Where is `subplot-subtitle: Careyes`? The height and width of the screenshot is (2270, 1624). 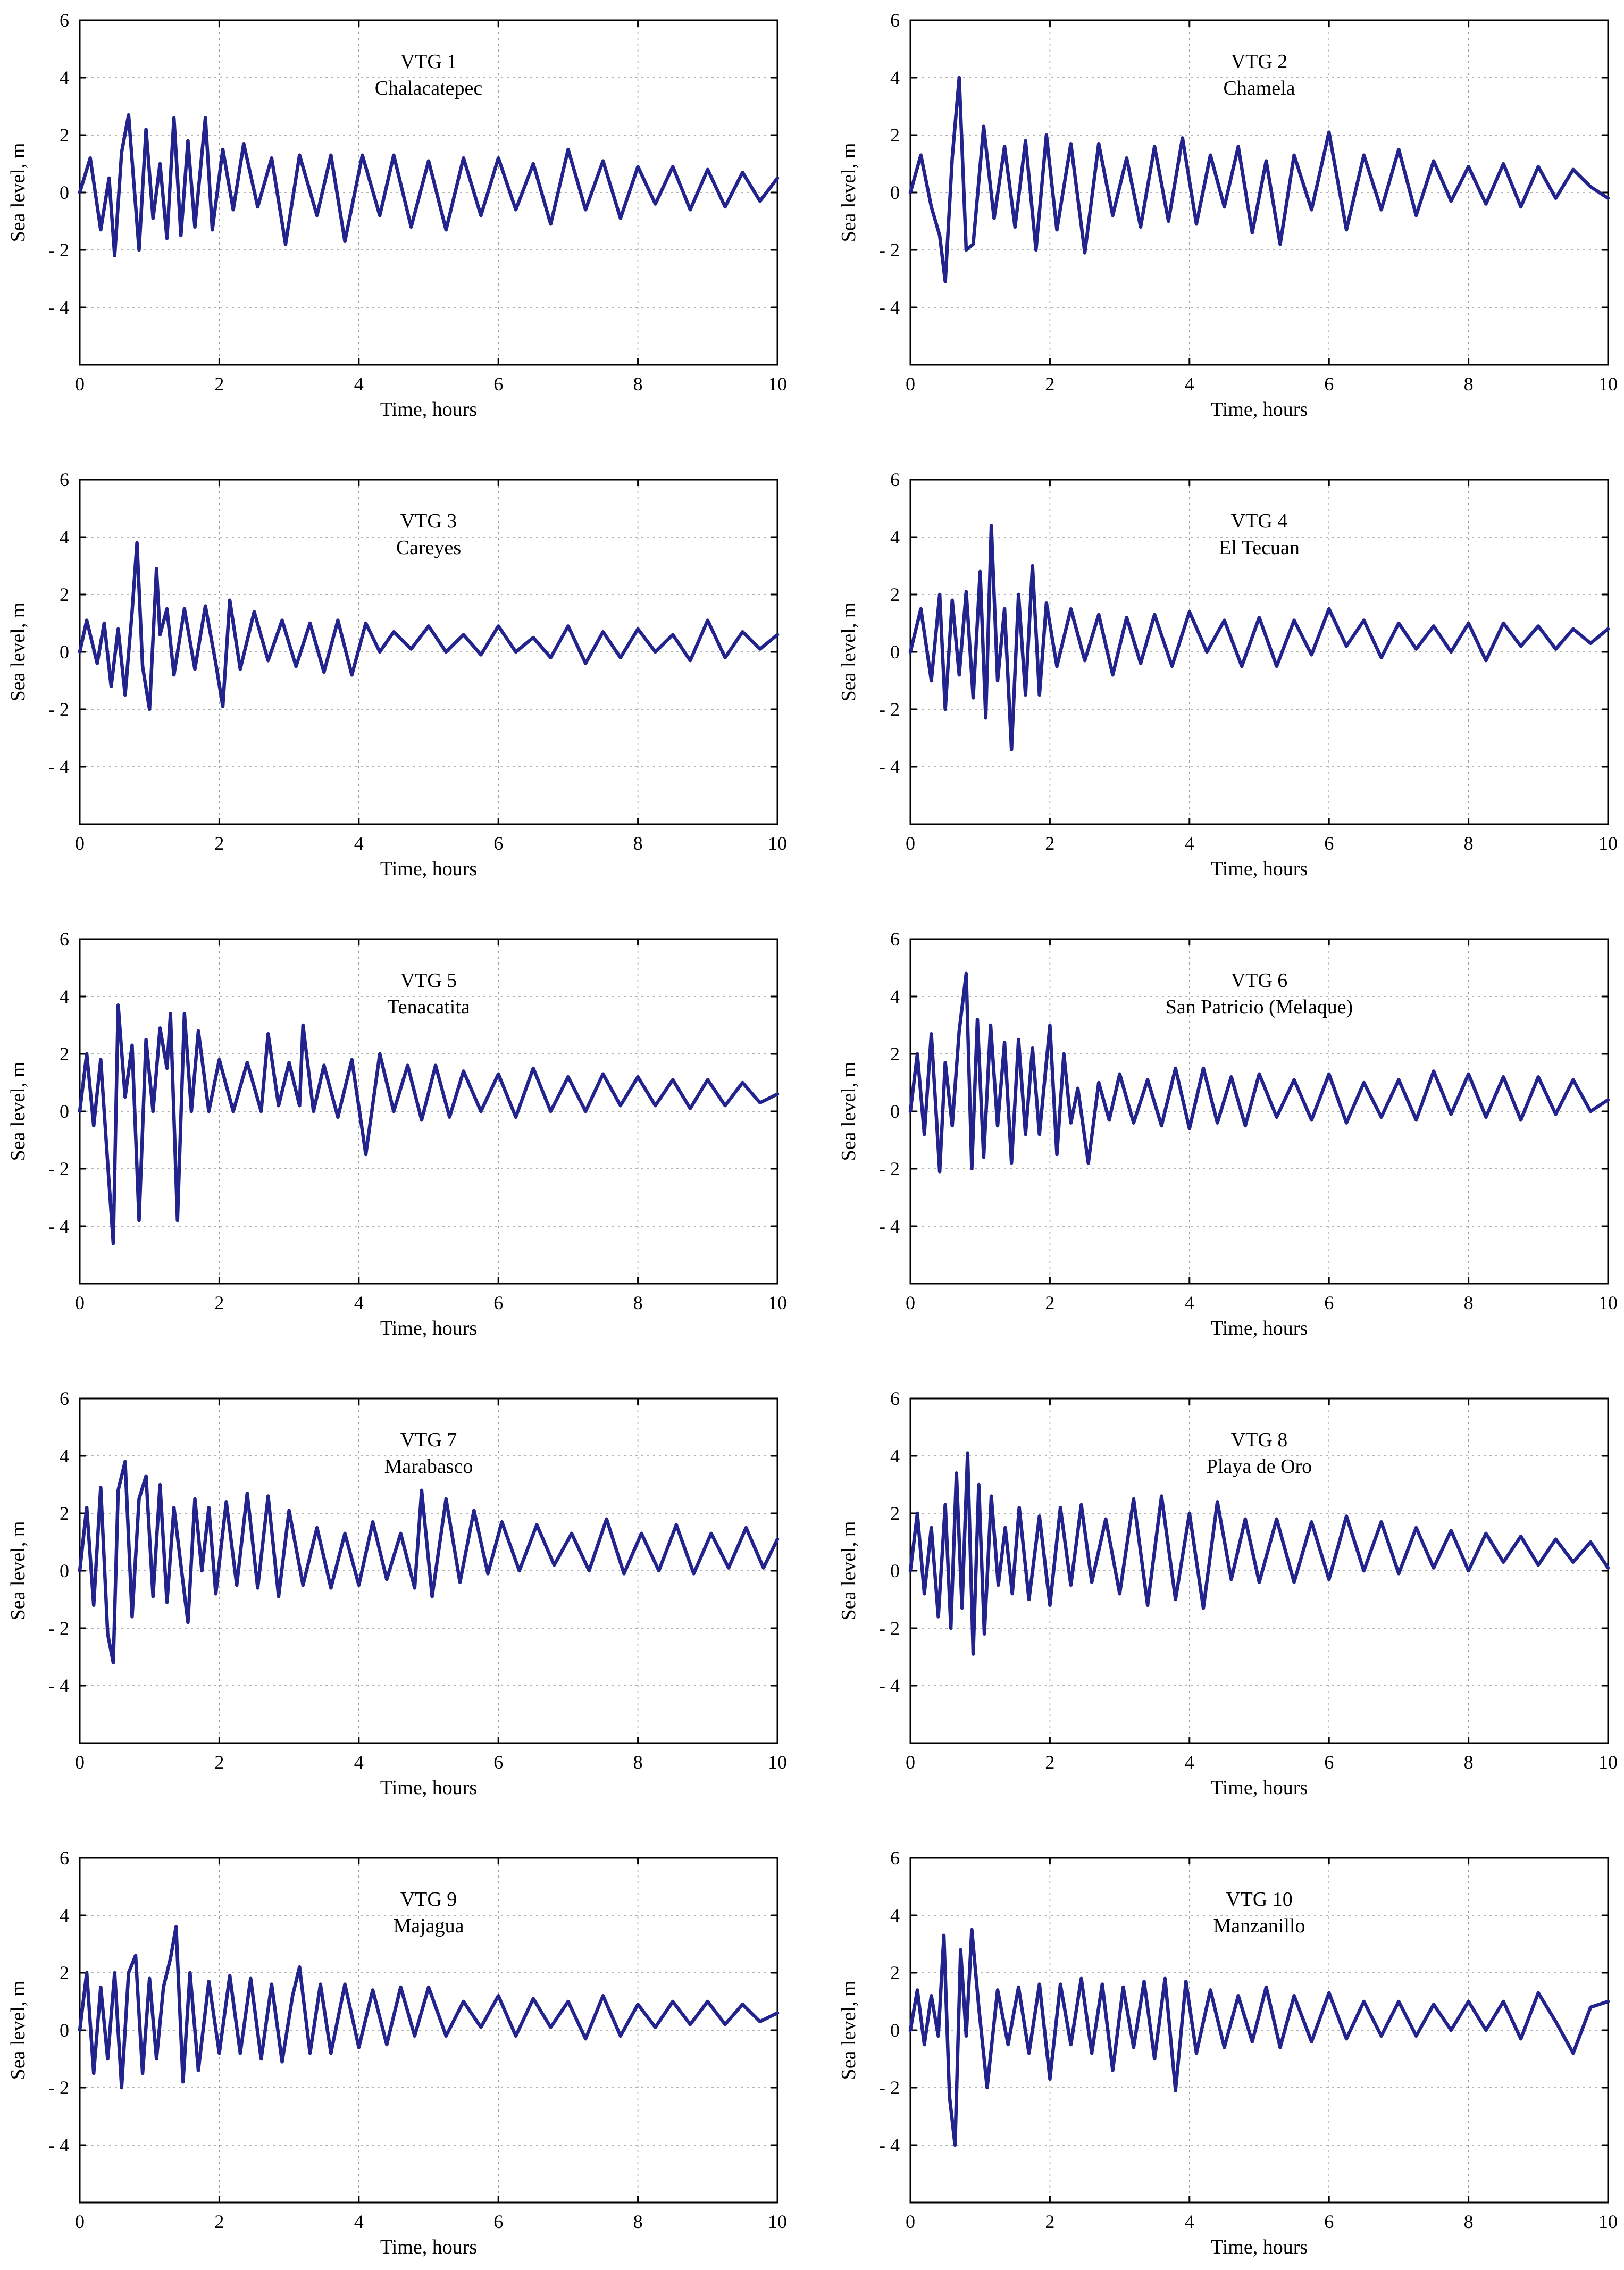
subplot-subtitle: Careyes is located at coordinates (428, 548).